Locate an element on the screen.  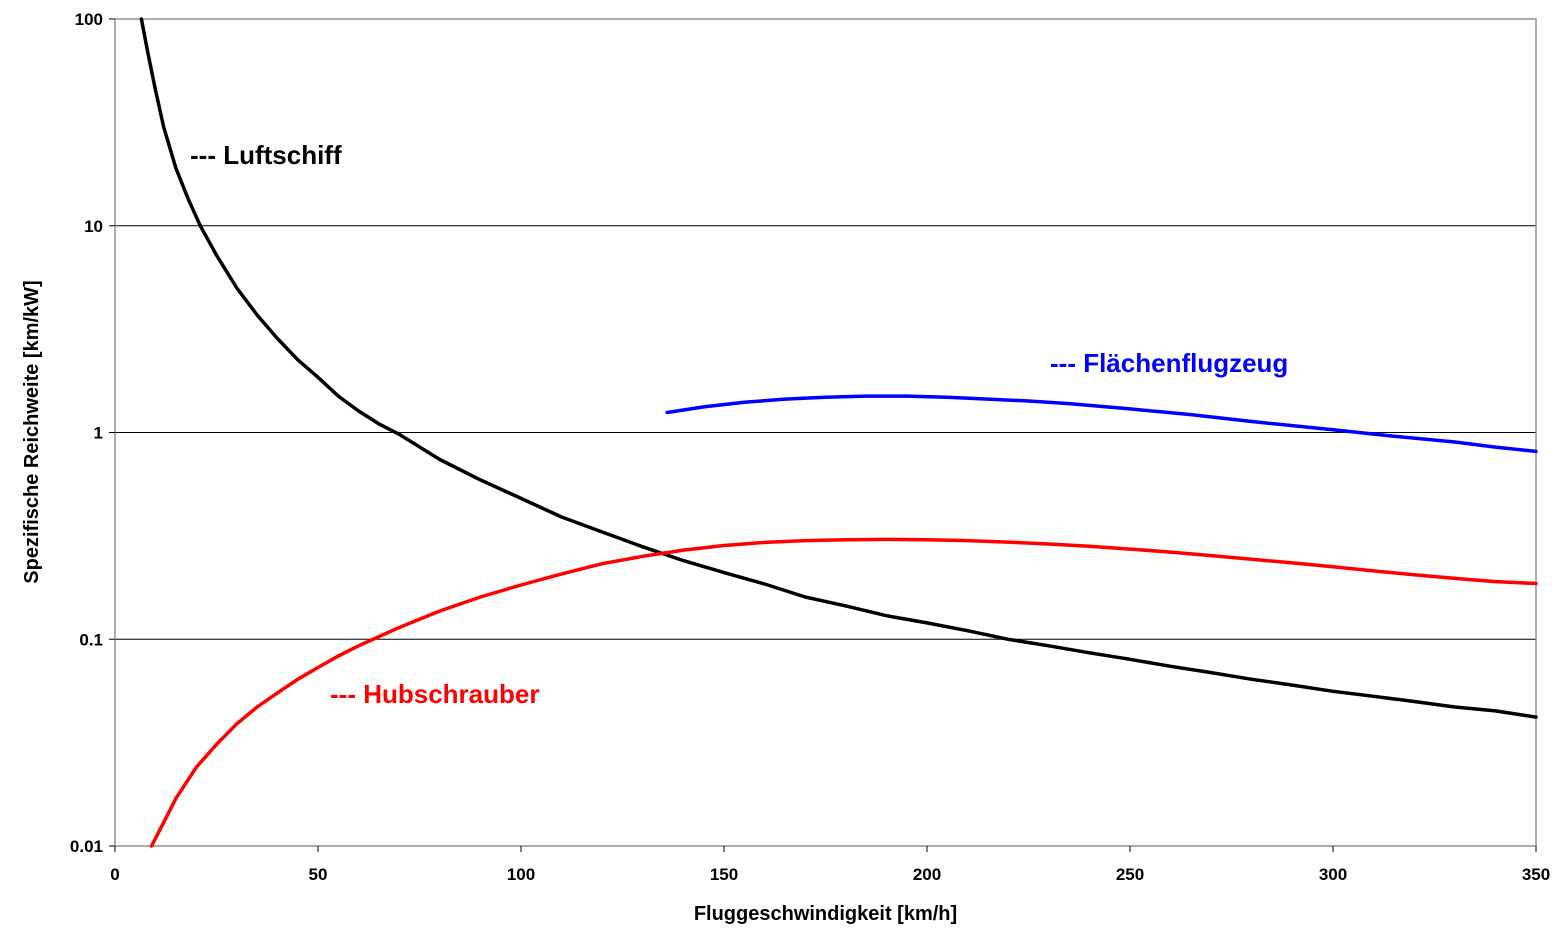
y-tick-label: 1 is located at coordinates (98, 433).